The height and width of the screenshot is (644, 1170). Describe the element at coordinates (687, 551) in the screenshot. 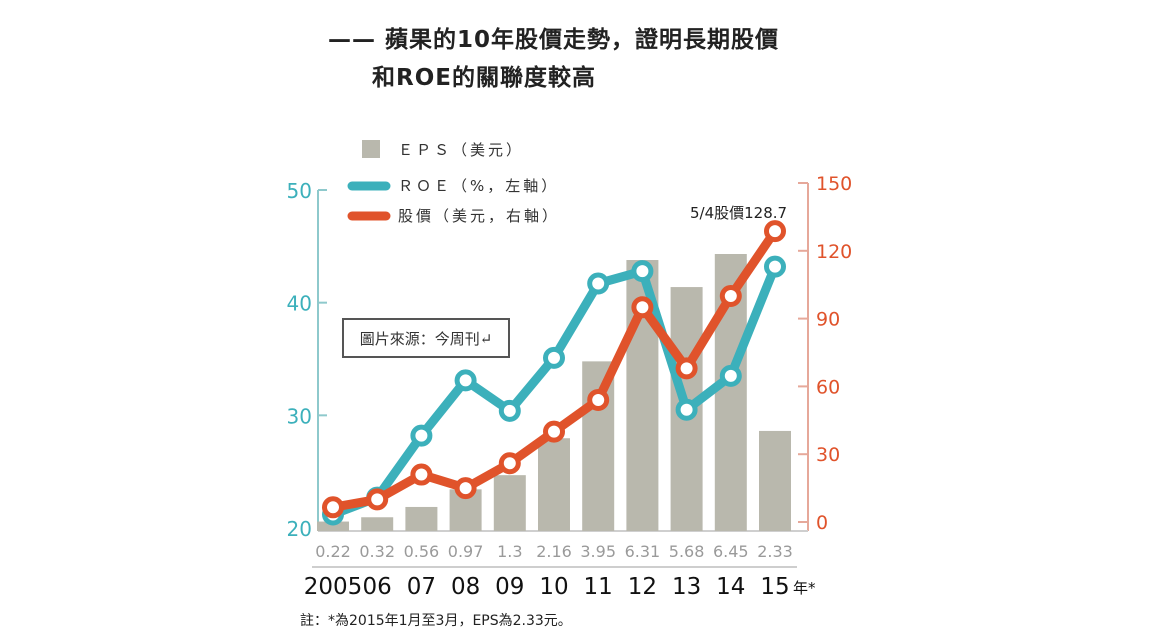

I see `eps-value-label: 5.68` at that location.